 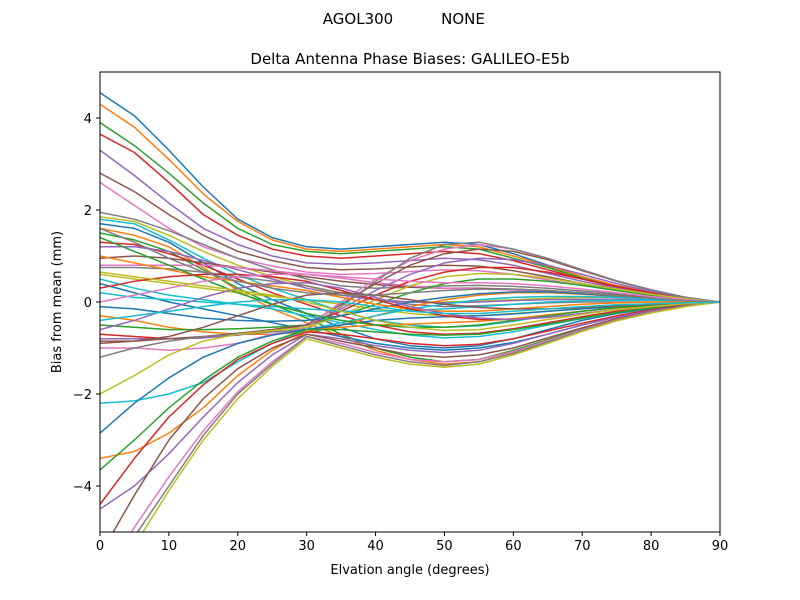 I want to click on x-axis: 0 10 20 30 40 50 60 70 80 90, so click(x=412, y=543).